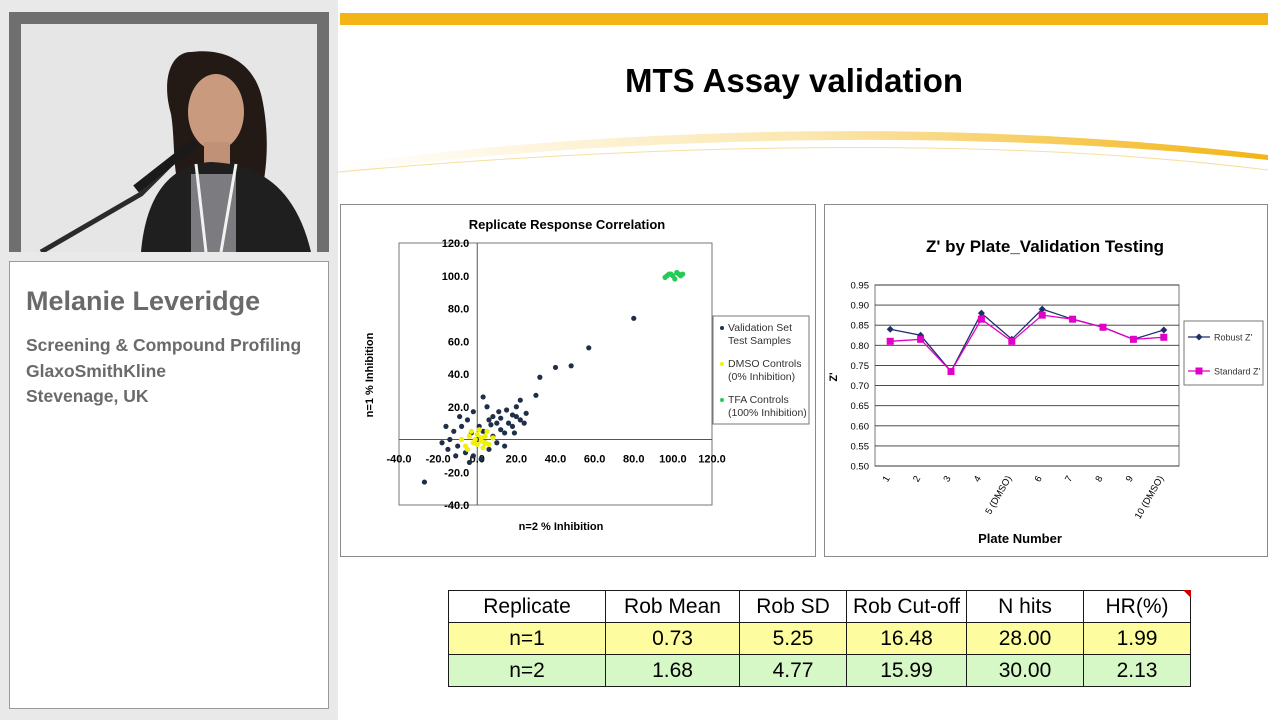  What do you see at coordinates (169, 138) in the screenshot?
I see `presenter-video-image` at bounding box center [169, 138].